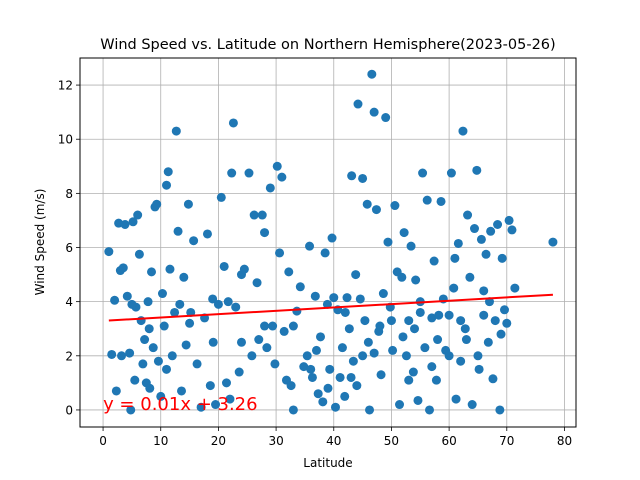 This screenshot has width=640, height=480. Describe the element at coordinates (160, 441) in the screenshot. I see `x-tick-label: 10` at that location.